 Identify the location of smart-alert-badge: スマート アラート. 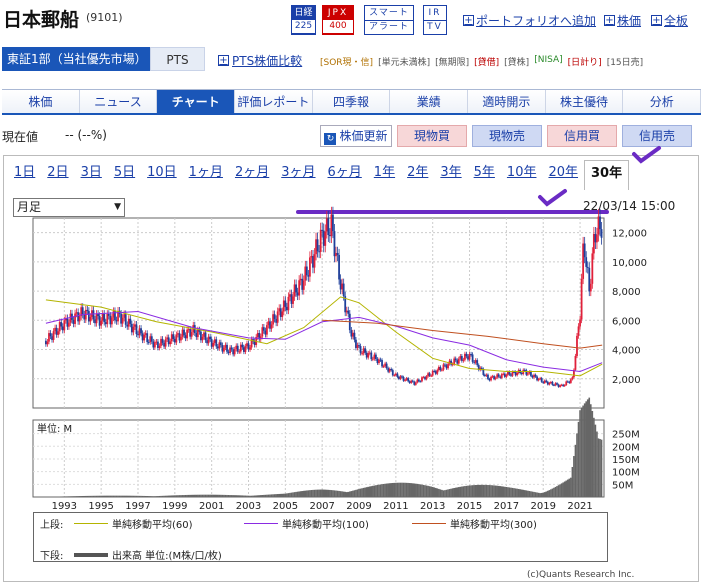
(389, 20).